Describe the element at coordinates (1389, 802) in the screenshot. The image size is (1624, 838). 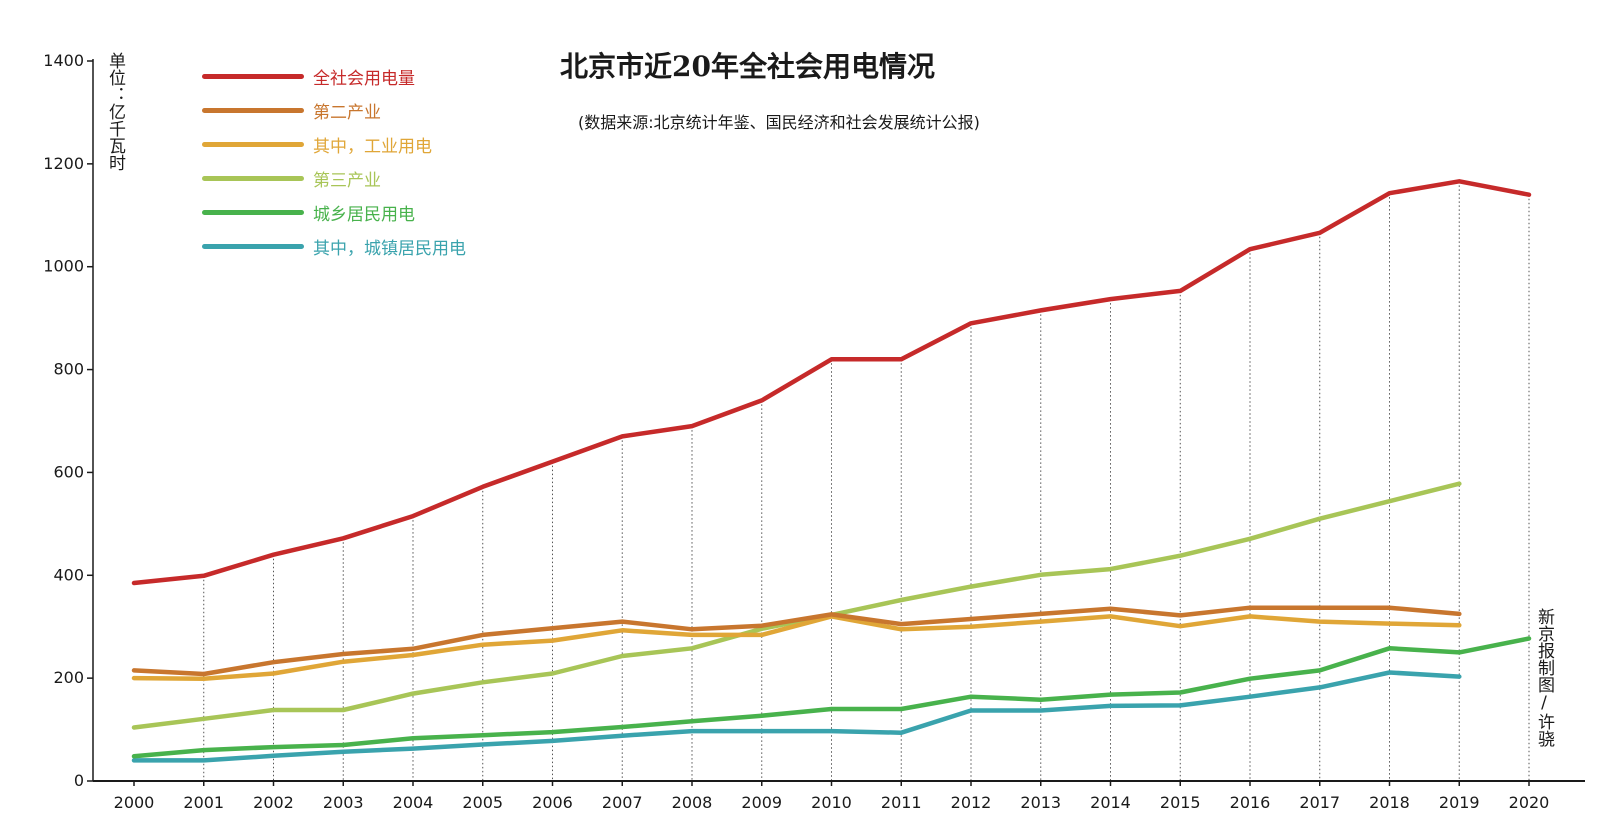
I see `x-tick-label: 2018` at that location.